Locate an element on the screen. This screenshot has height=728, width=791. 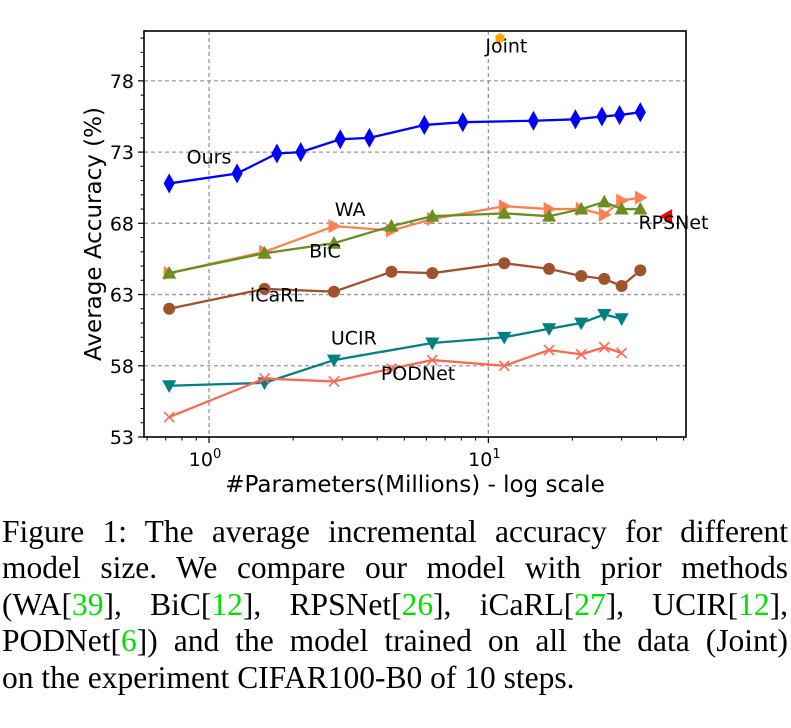
series-ours is located at coordinates (404, 148).